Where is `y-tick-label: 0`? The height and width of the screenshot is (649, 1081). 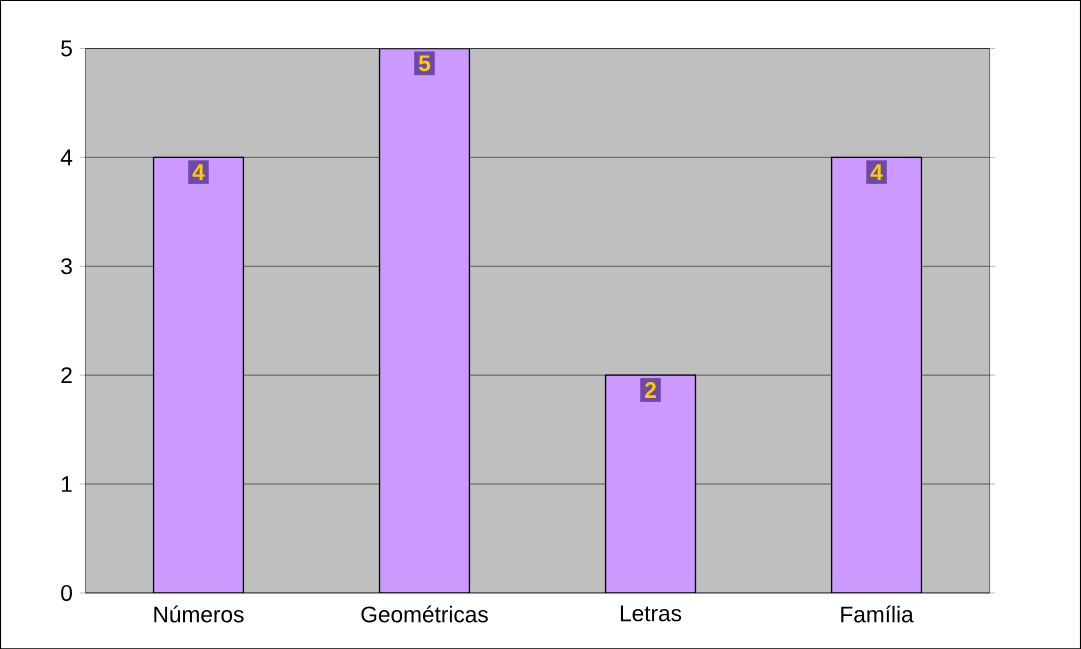
y-tick-label: 0 is located at coordinates (66, 592).